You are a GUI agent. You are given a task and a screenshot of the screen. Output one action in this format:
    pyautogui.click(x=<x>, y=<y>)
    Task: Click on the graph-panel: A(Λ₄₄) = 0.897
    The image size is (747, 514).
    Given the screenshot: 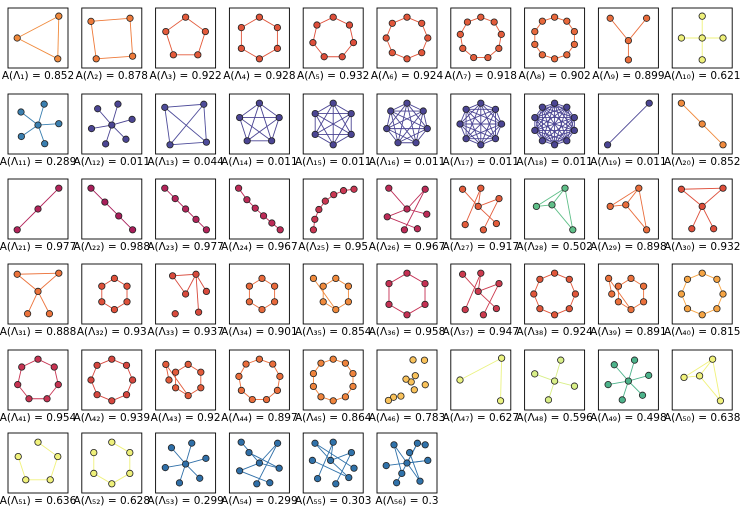 What is the action you would take?
    pyautogui.click(x=259, y=386)
    